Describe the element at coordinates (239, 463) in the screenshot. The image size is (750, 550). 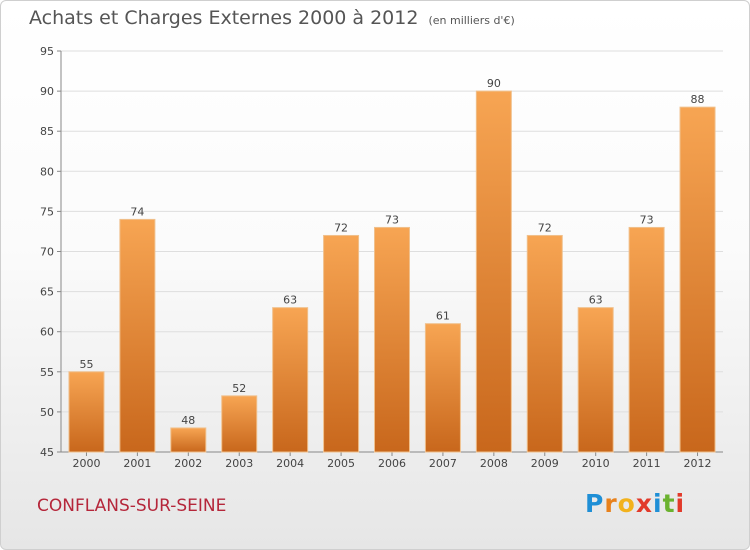
I see `x-tick-label-2003: 2003` at that location.